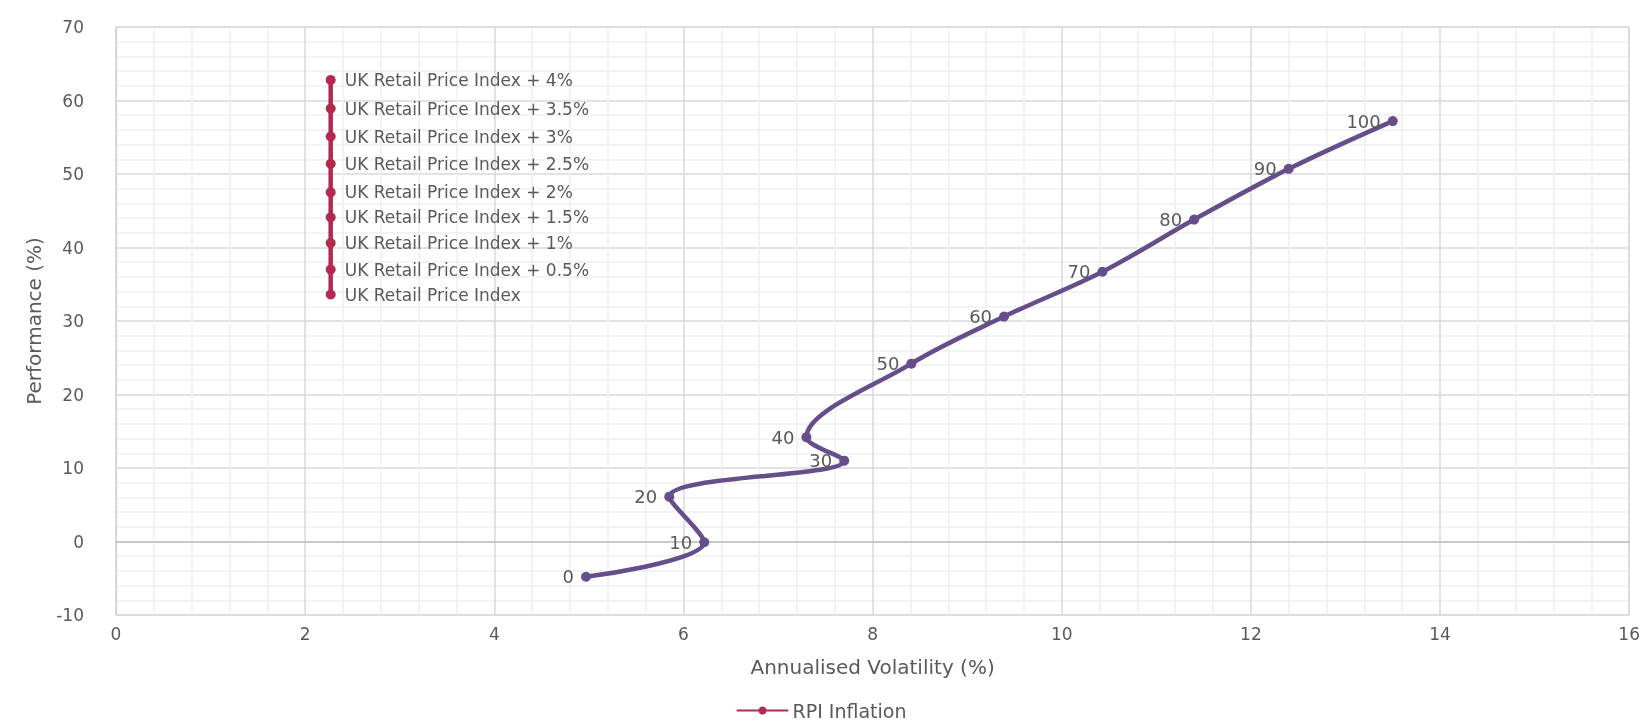  Describe the element at coordinates (872, 667) in the screenshot. I see `x-axis-title: Annualised Volatility (%)` at that location.